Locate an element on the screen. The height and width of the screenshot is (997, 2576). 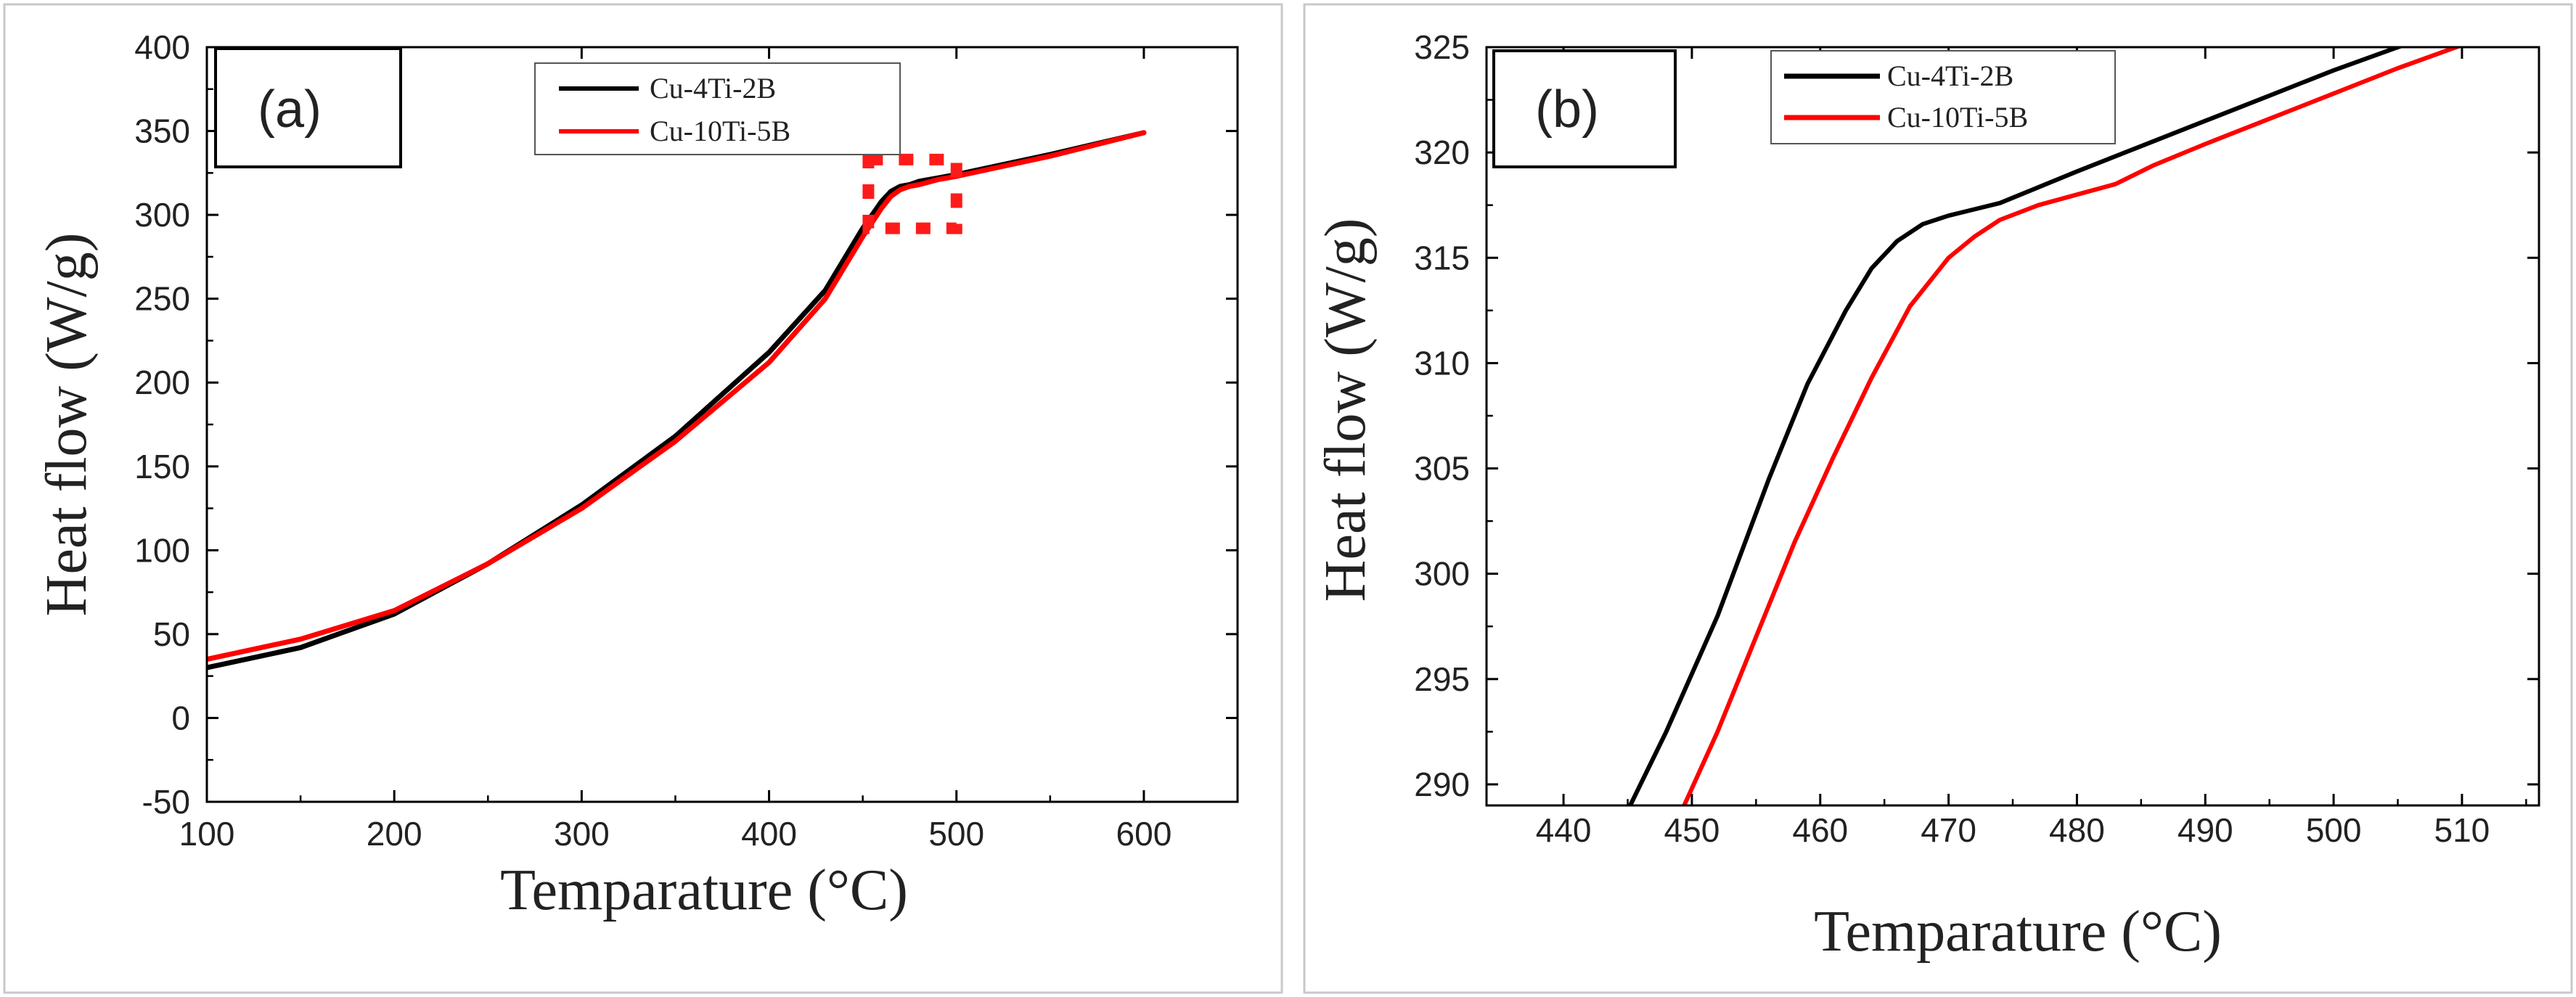
panel-b-x-axis-title: Temparature (°C) is located at coordinates (2018, 932).